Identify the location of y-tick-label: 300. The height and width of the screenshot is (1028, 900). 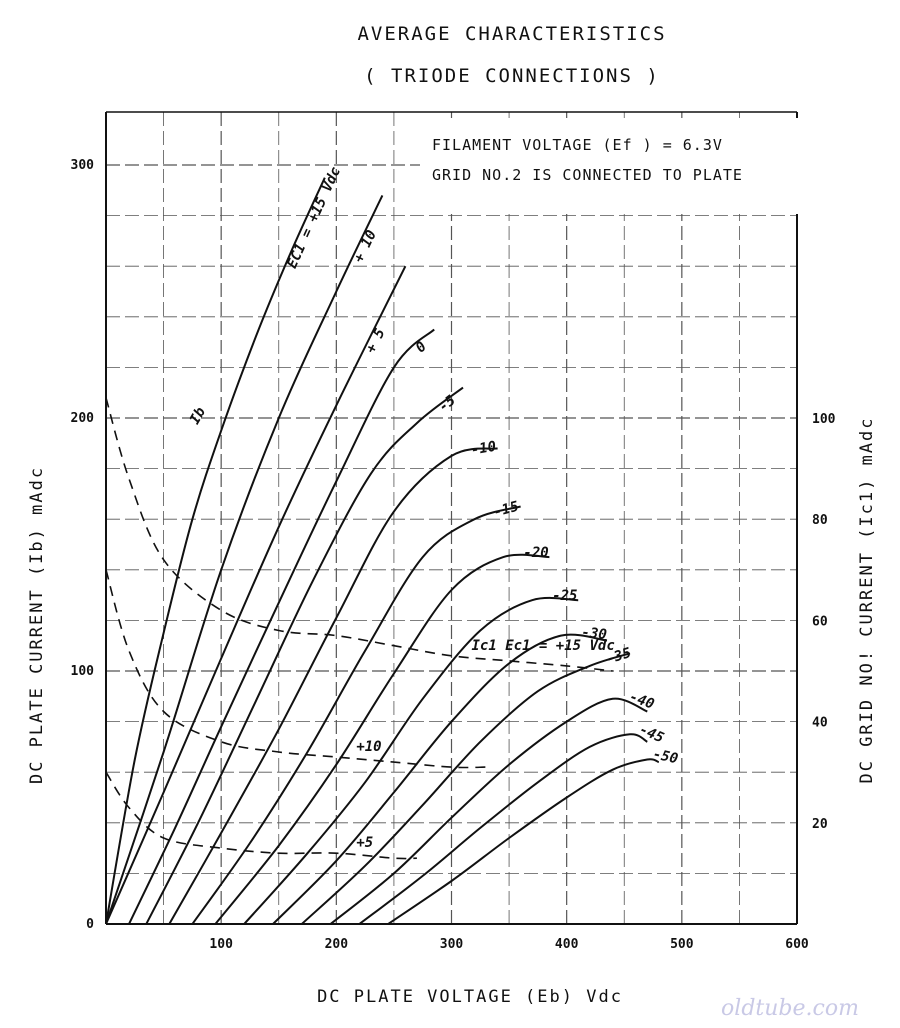
(83, 165).